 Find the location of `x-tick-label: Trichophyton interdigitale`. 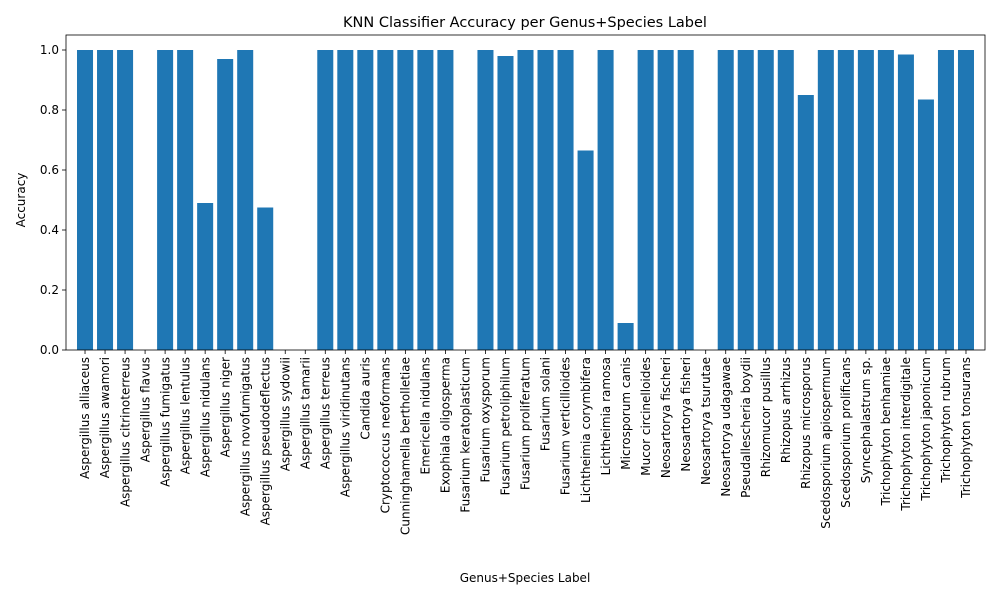

x-tick-label: Trichophyton interdigitale is located at coordinates (906, 434).